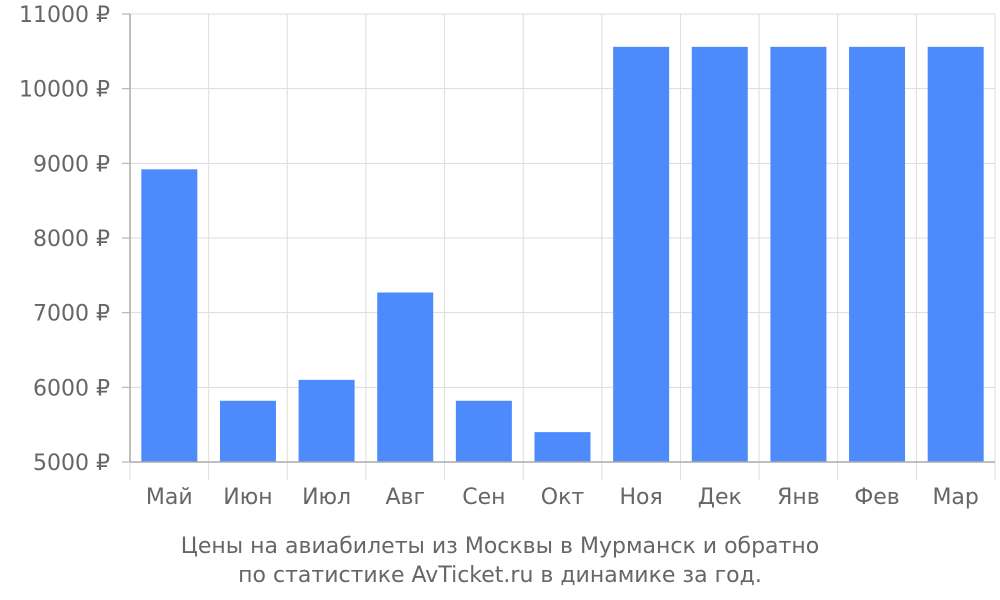 Image resolution: width=1000 pixels, height=600 pixels. Describe the element at coordinates (563, 497) in the screenshot. I see `x-category-label: Окт` at that location.